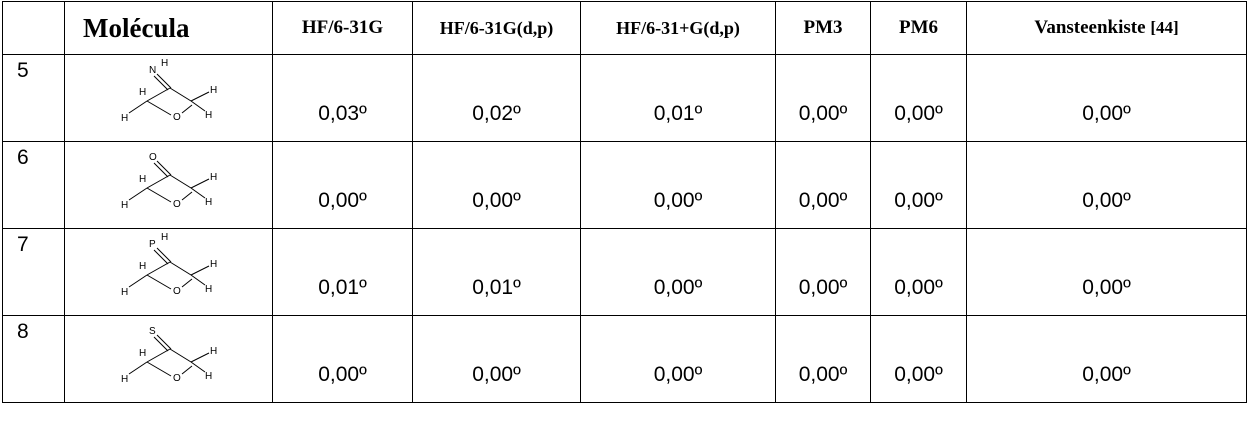  I want to click on header-reference: [44], so click(1164, 27).